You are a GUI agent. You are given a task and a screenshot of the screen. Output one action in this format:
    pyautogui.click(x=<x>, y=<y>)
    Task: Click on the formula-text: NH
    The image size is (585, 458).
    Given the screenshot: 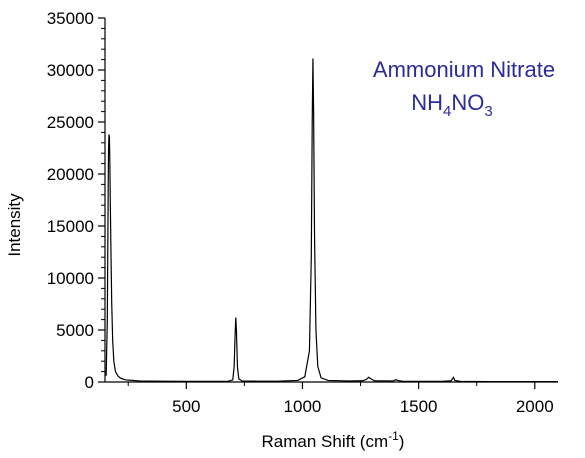 What is the action you would take?
    pyautogui.click(x=427, y=102)
    